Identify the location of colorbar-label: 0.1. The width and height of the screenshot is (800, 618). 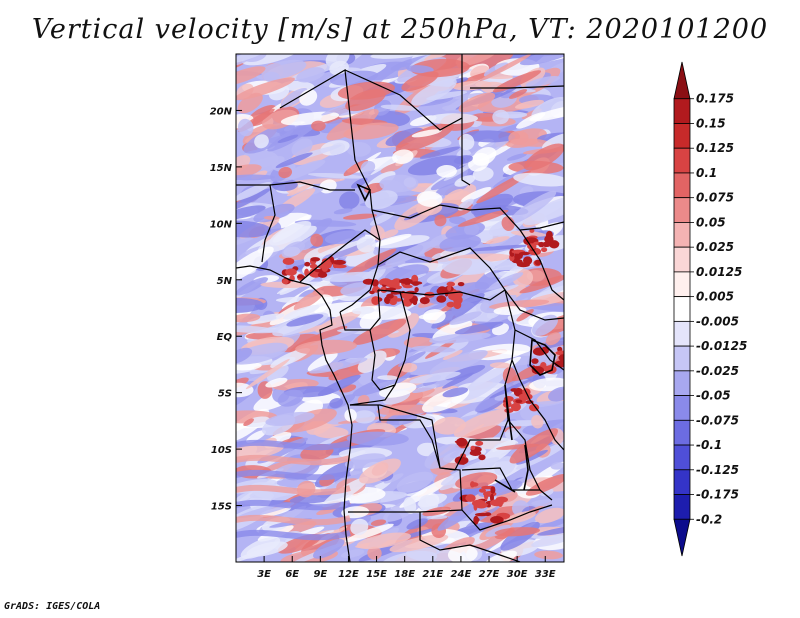
(706, 173).